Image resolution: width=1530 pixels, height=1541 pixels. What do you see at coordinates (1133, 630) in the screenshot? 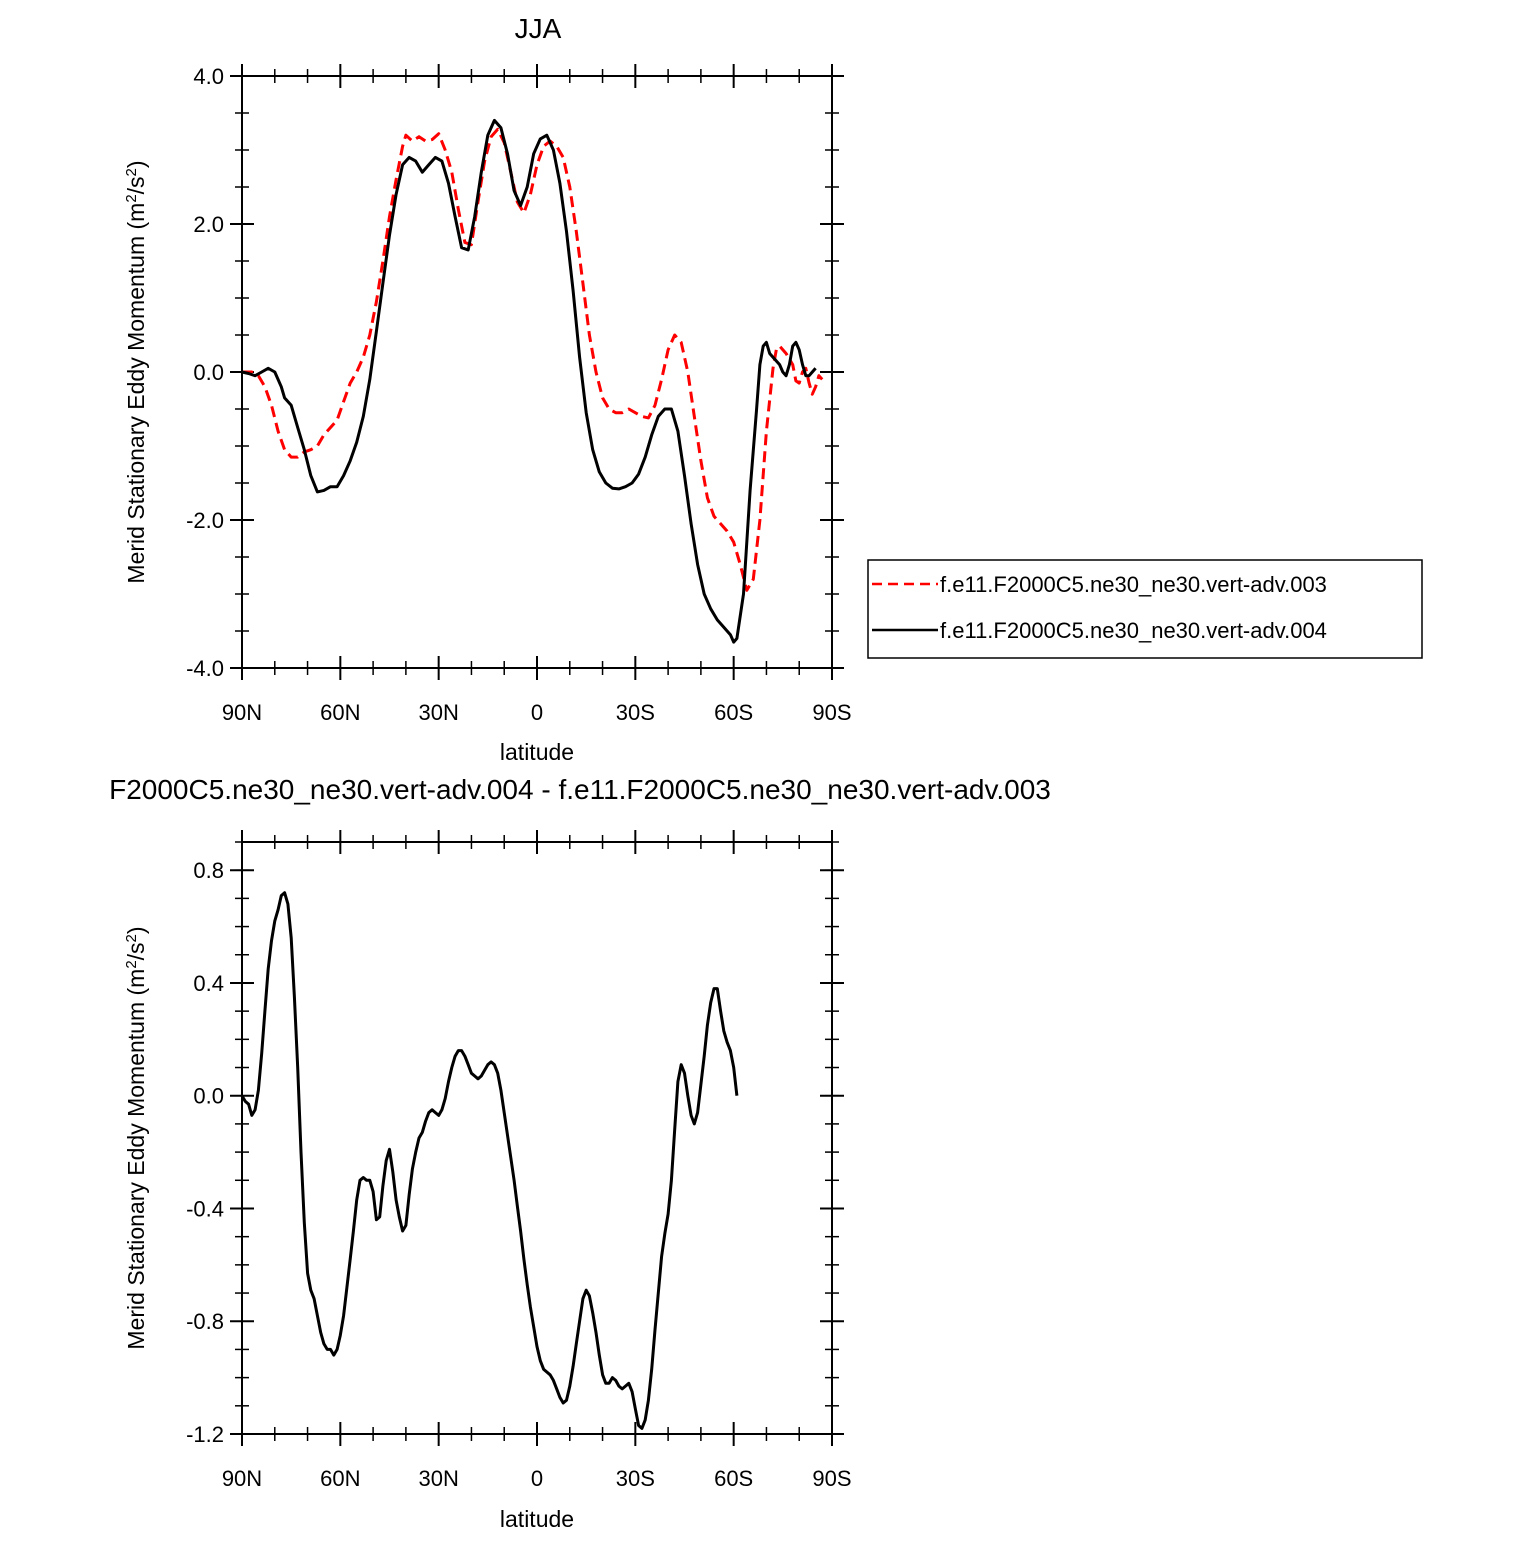
I see `legend-label-004: f.e11.F2000C5.ne30_ne30.vert-adv.004` at bounding box center [1133, 630].